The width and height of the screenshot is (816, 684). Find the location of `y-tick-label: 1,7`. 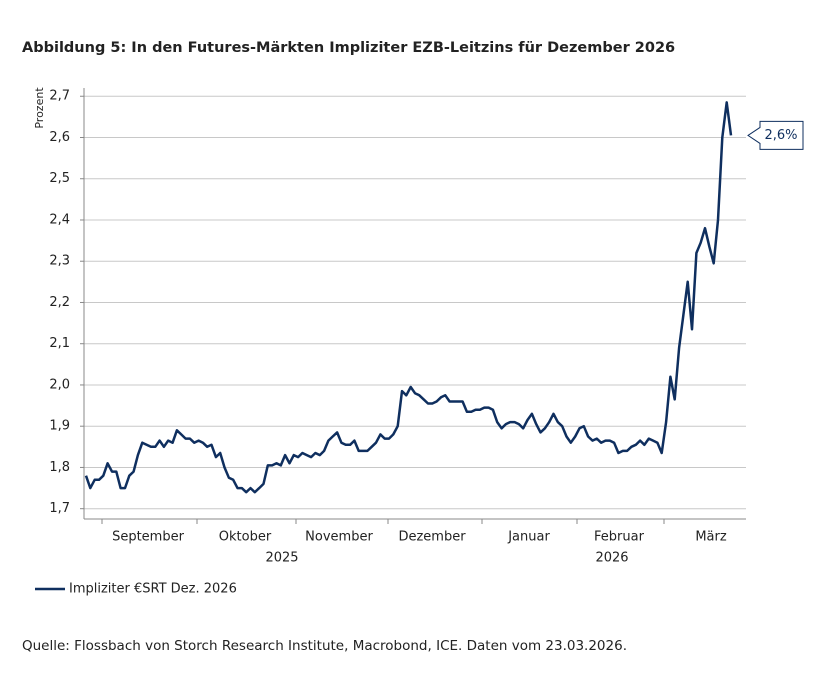

y-tick-label: 1,7 is located at coordinates (59, 508).